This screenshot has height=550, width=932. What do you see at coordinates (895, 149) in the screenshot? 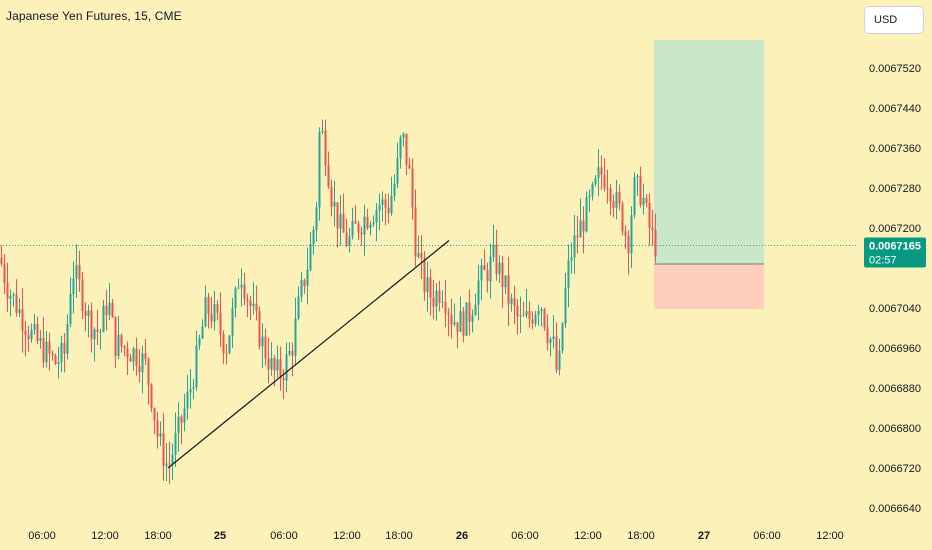
I see `y-axis-label: 0.0067360` at bounding box center [895, 149].